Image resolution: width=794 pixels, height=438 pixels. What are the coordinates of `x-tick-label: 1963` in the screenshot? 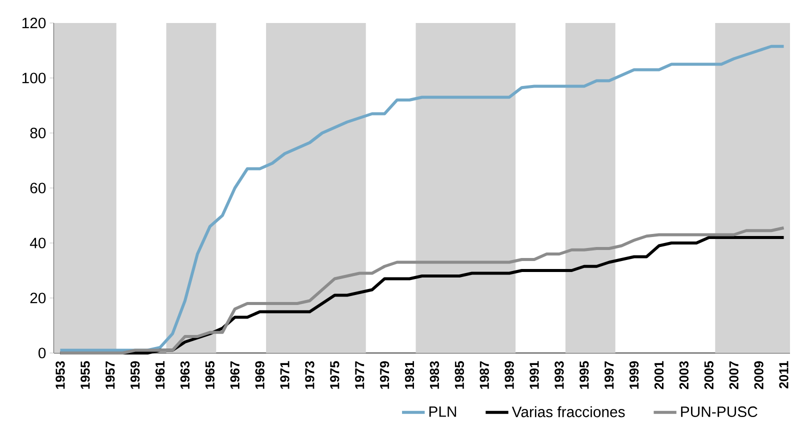 It's located at (185, 375).